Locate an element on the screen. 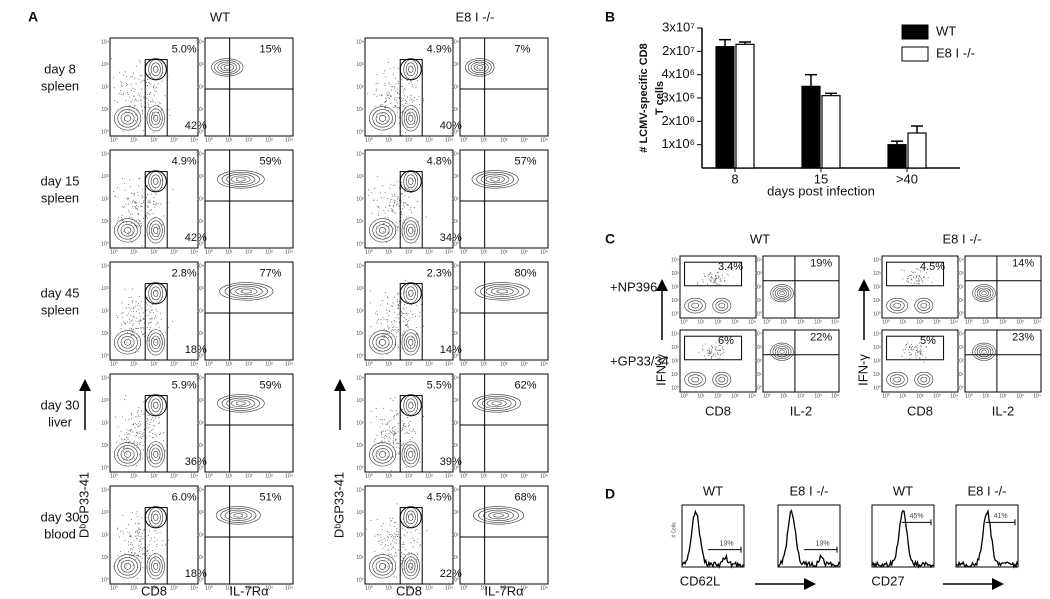 The width and height of the screenshot is (1050, 599). y-tick-label: 3x10⁷ is located at coordinates (678, 26).